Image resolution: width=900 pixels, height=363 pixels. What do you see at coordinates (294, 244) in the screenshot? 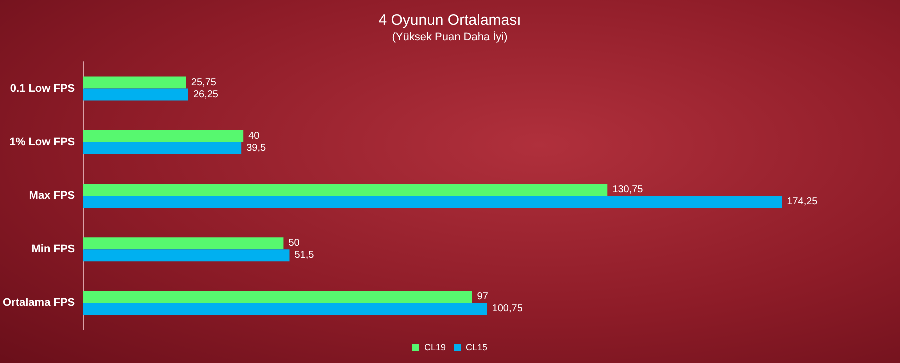
I see `data-label: 50` at bounding box center [294, 244].